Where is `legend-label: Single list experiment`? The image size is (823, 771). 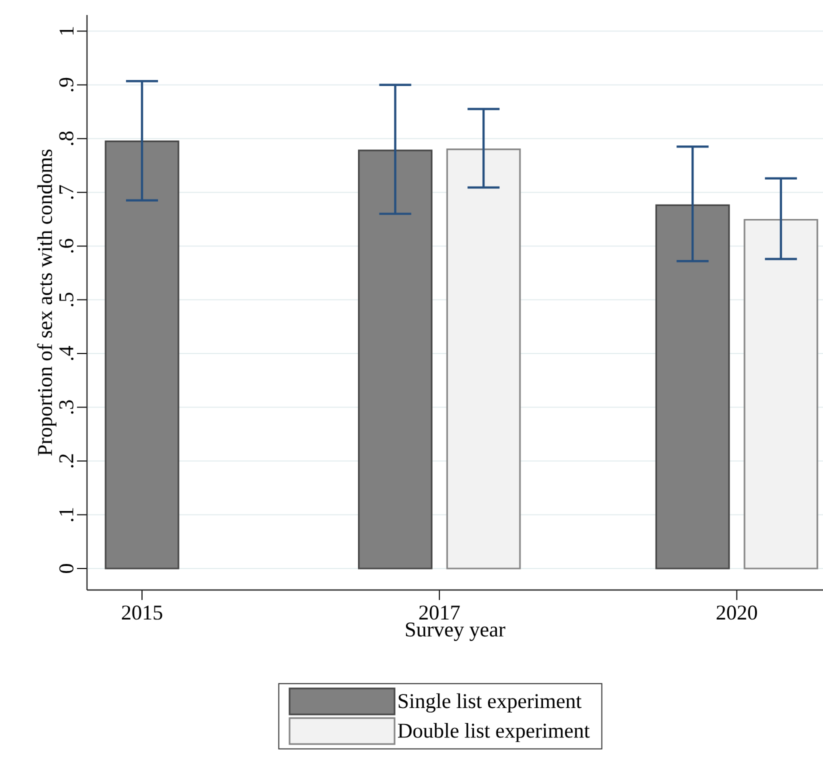
legend-label: Single list experiment is located at coordinates (490, 703).